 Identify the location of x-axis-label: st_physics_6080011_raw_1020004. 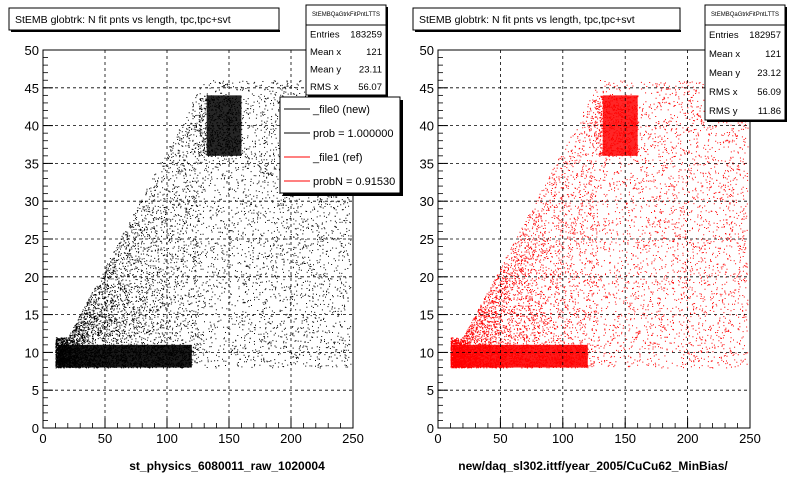
(227, 466).